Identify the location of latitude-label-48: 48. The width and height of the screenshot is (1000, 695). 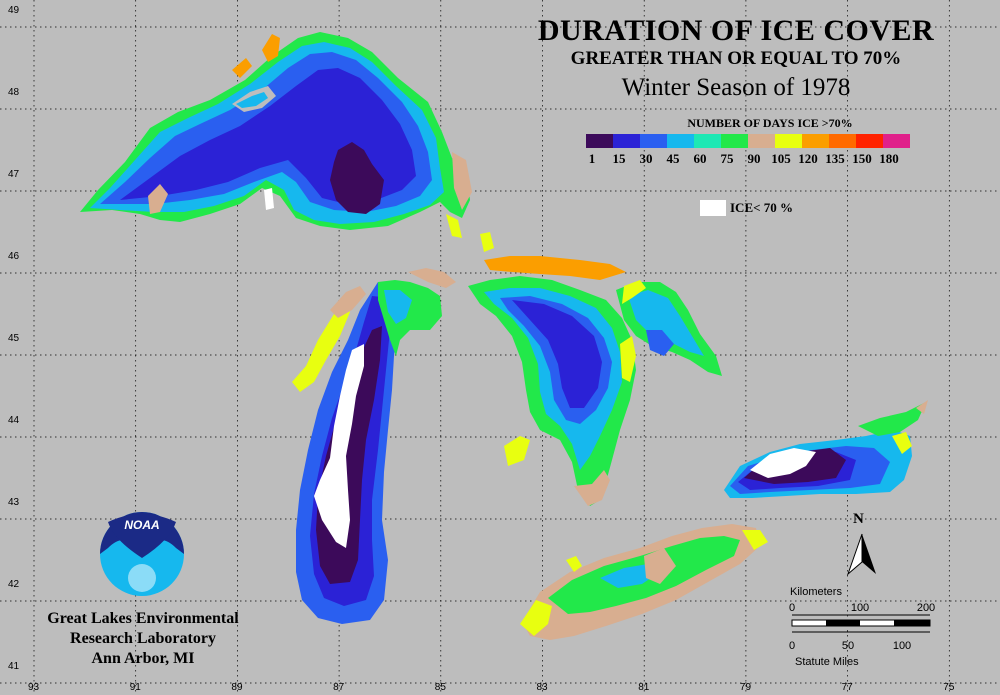
(14, 92).